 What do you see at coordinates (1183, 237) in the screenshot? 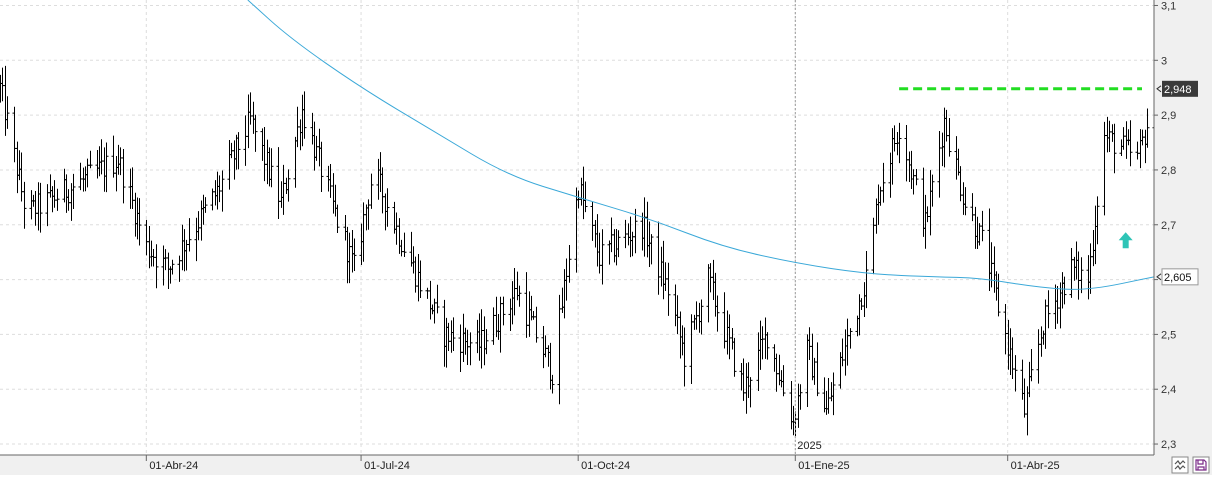
I see `price-axis` at bounding box center [1183, 237].